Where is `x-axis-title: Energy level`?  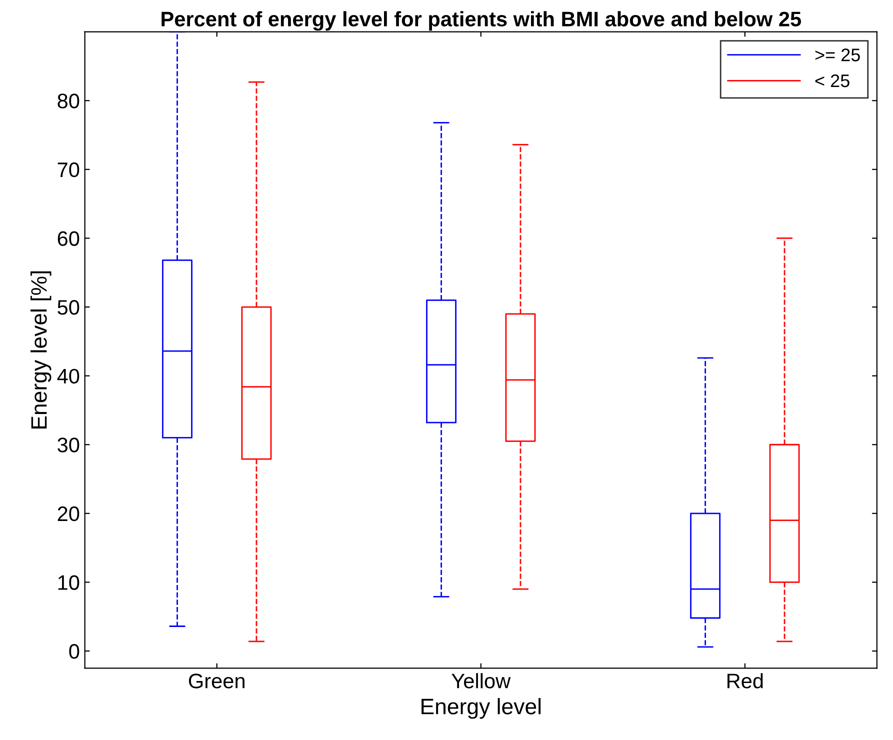
x-axis-title: Energy level is located at coordinates (481, 708).